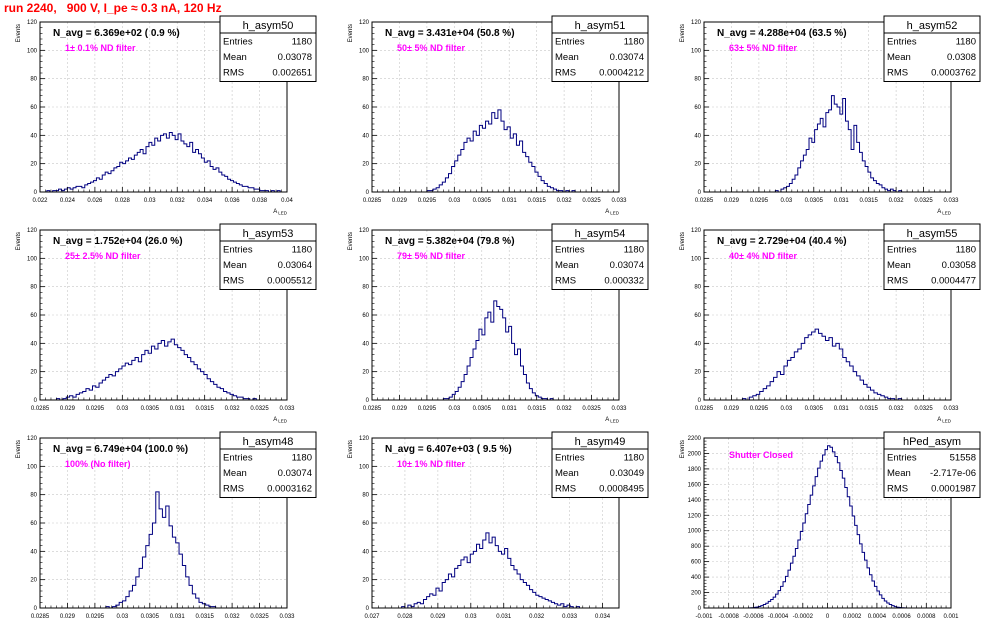 The image size is (996, 622). I want to click on filter-label: 40± 4% ND filter, so click(763, 256).